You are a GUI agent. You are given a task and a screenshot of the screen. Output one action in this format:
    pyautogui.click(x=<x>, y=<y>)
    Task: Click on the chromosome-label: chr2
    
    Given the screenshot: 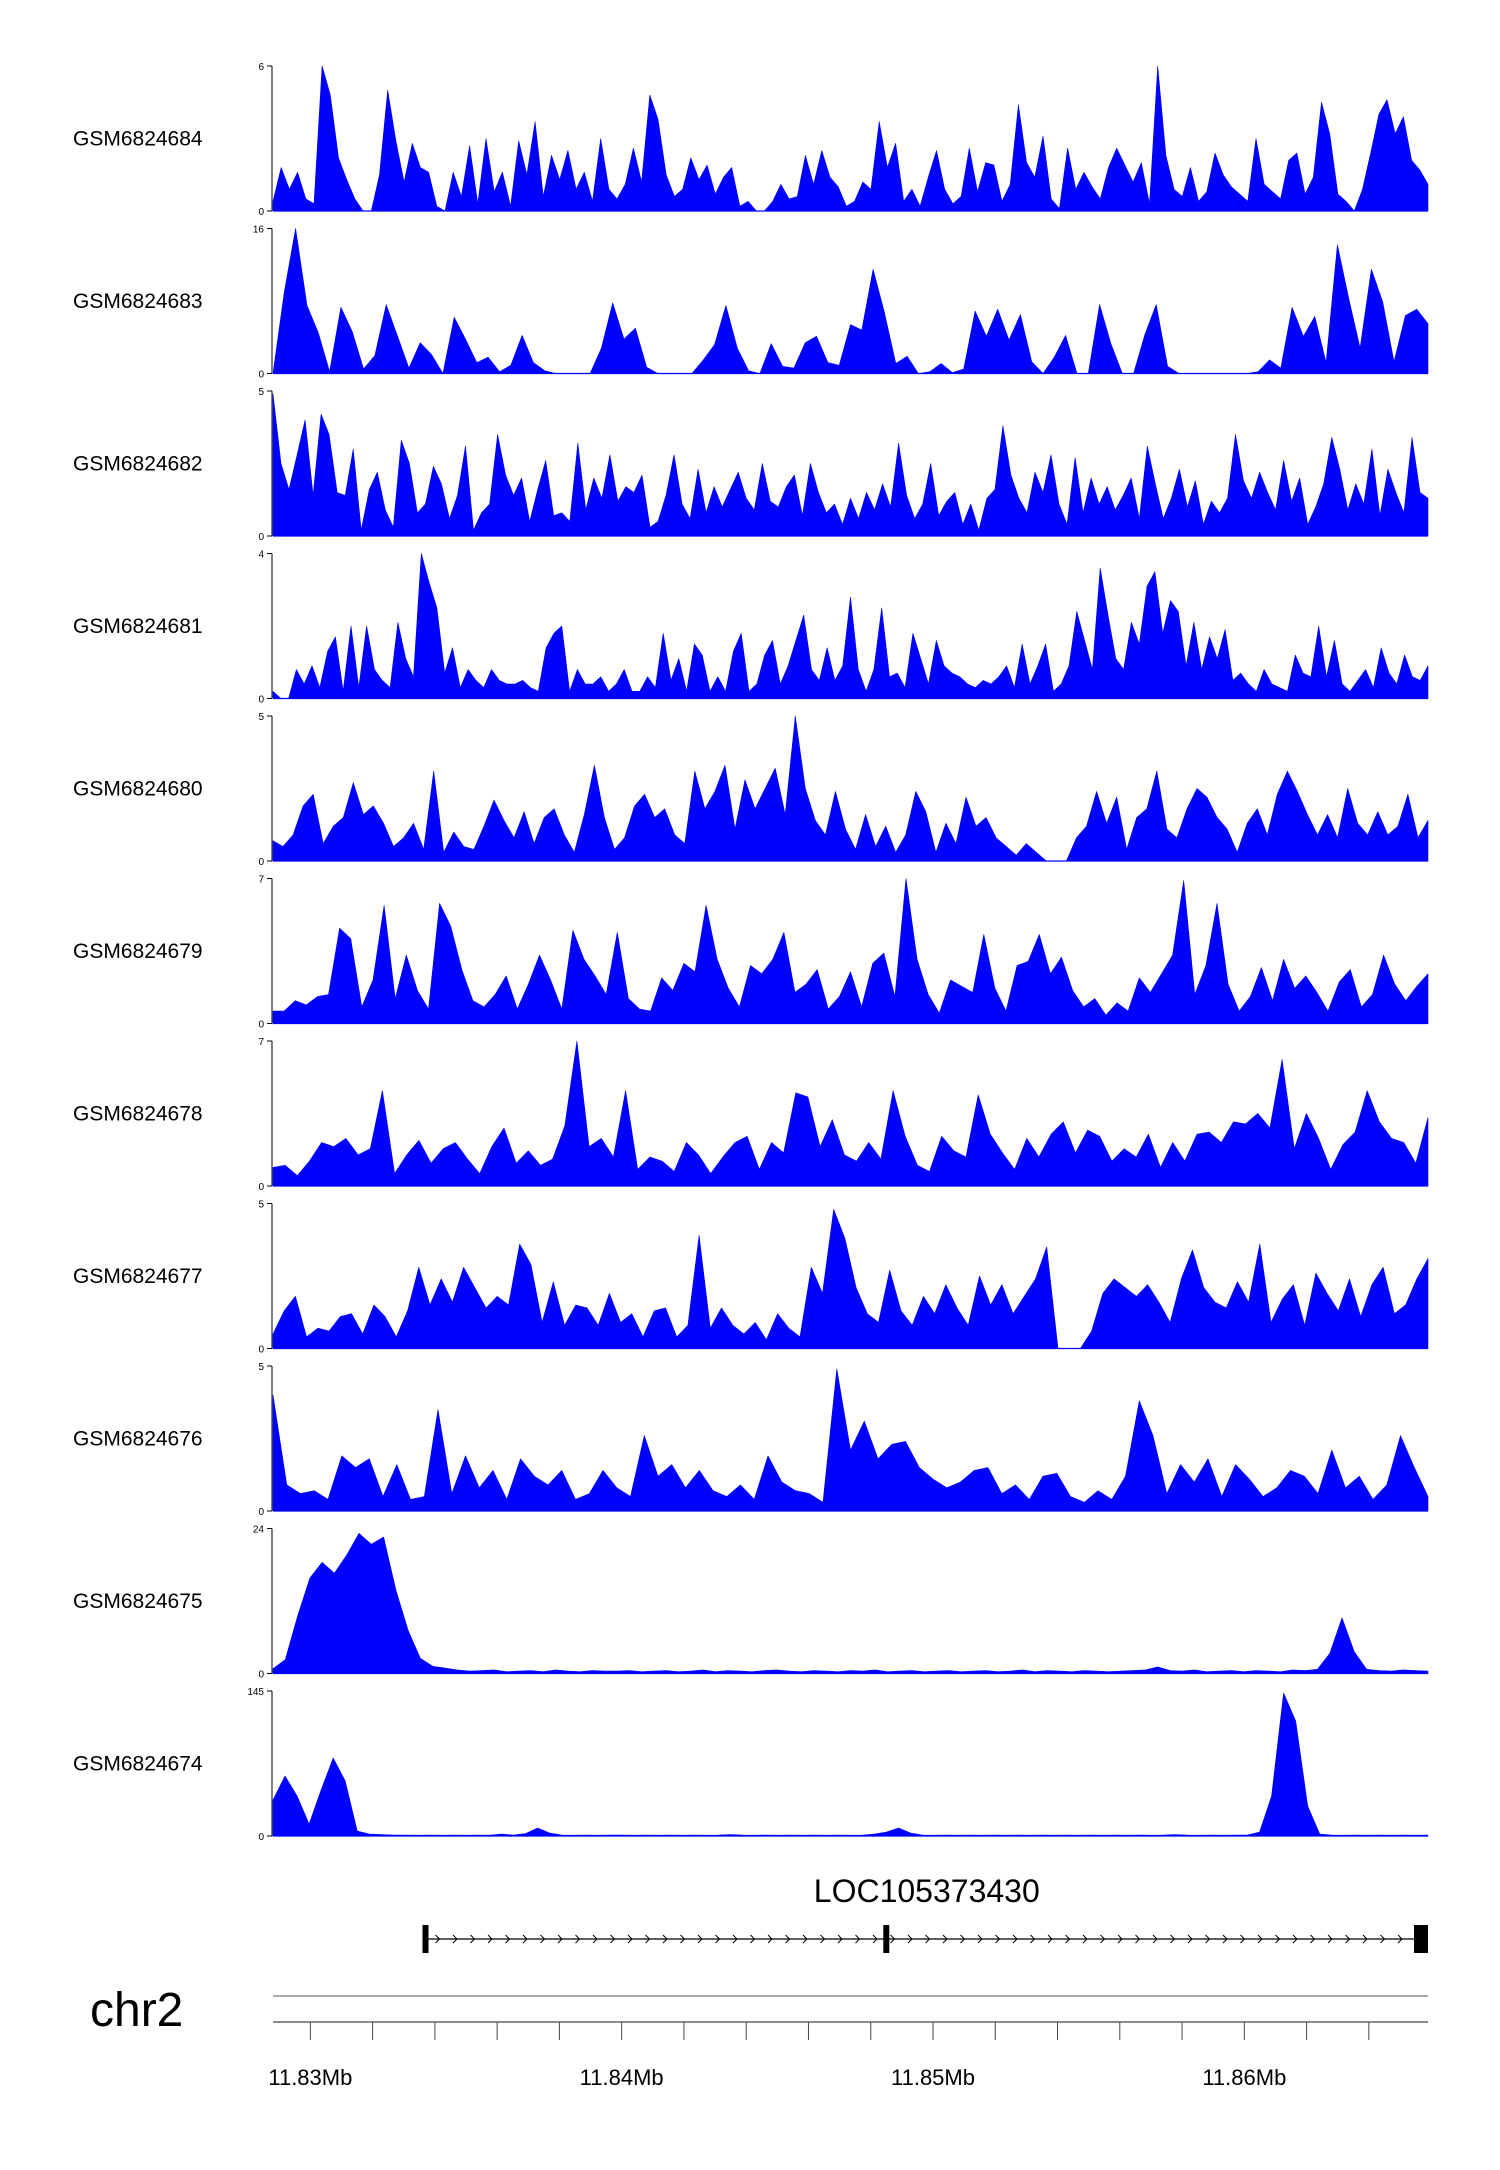 What is the action you would take?
    pyautogui.click(x=136, y=2010)
    